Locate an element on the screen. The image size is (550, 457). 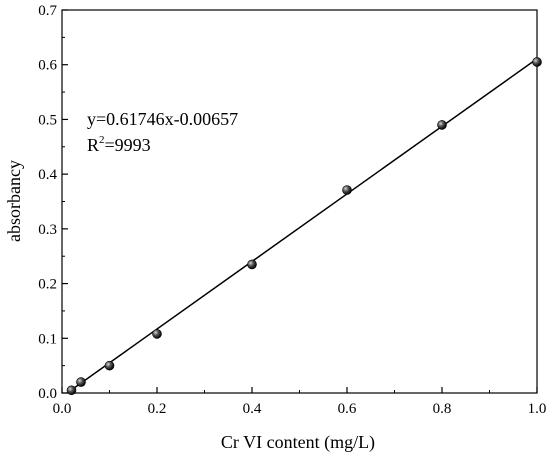
r-squared-prefix: R is located at coordinates (93, 145).